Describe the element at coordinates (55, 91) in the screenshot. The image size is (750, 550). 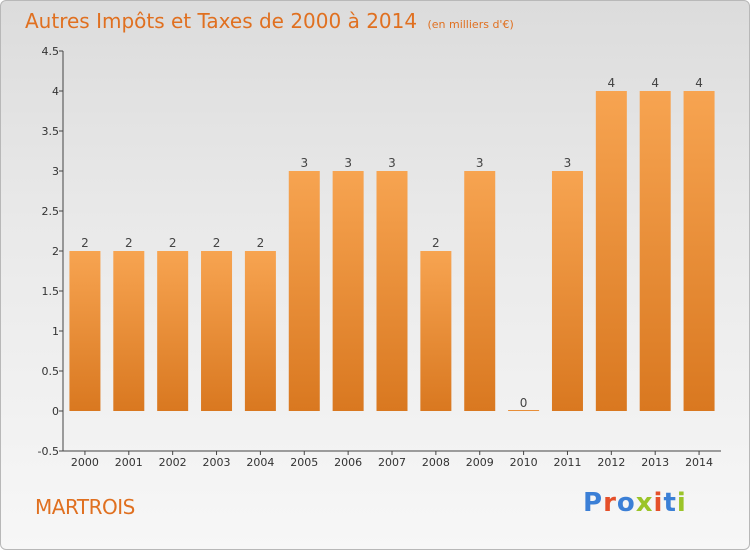
I see `y-tick-label: 4` at that location.